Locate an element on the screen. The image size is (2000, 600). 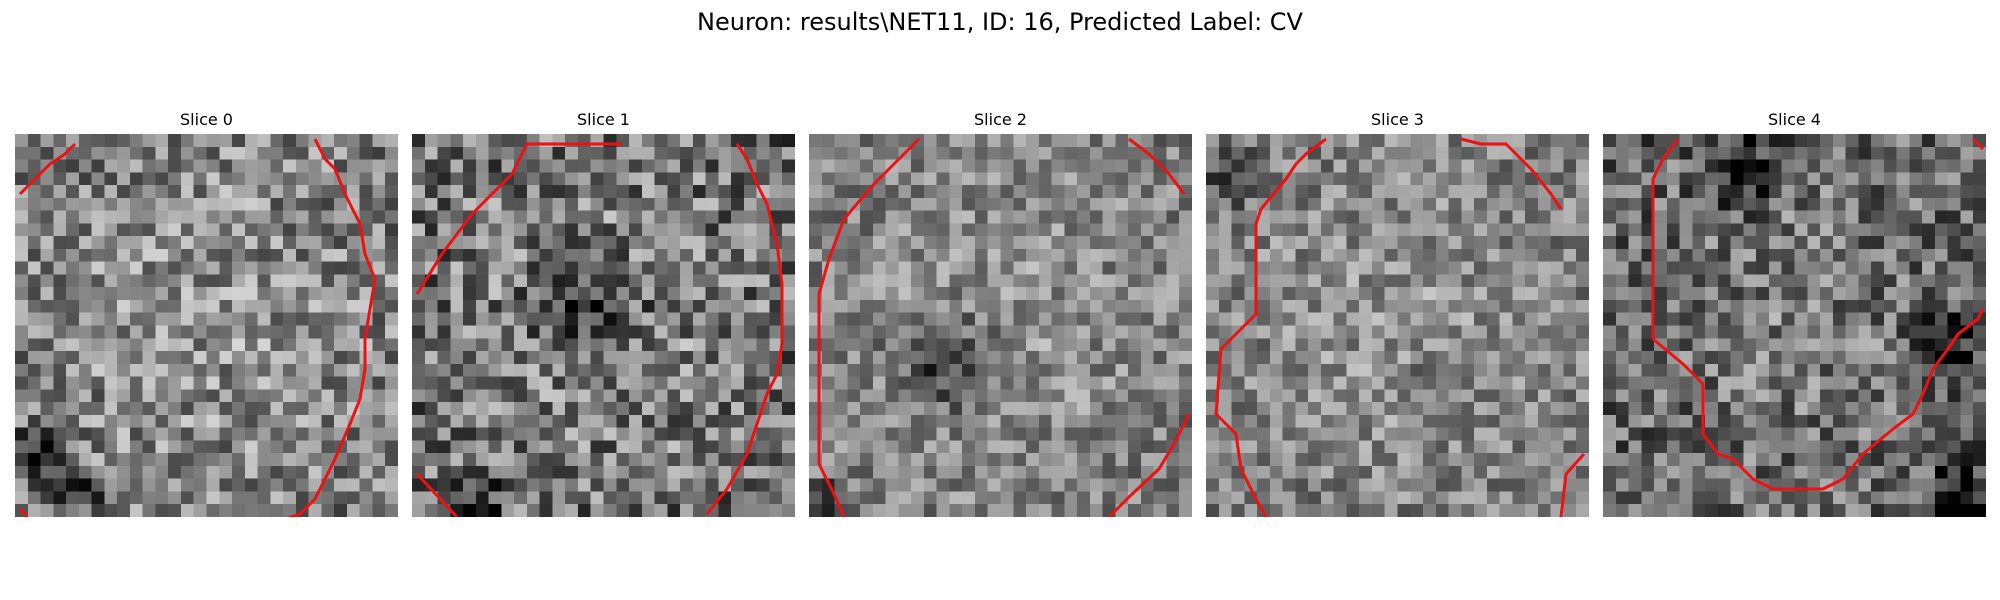
slice-1-image is located at coordinates (603, 325).